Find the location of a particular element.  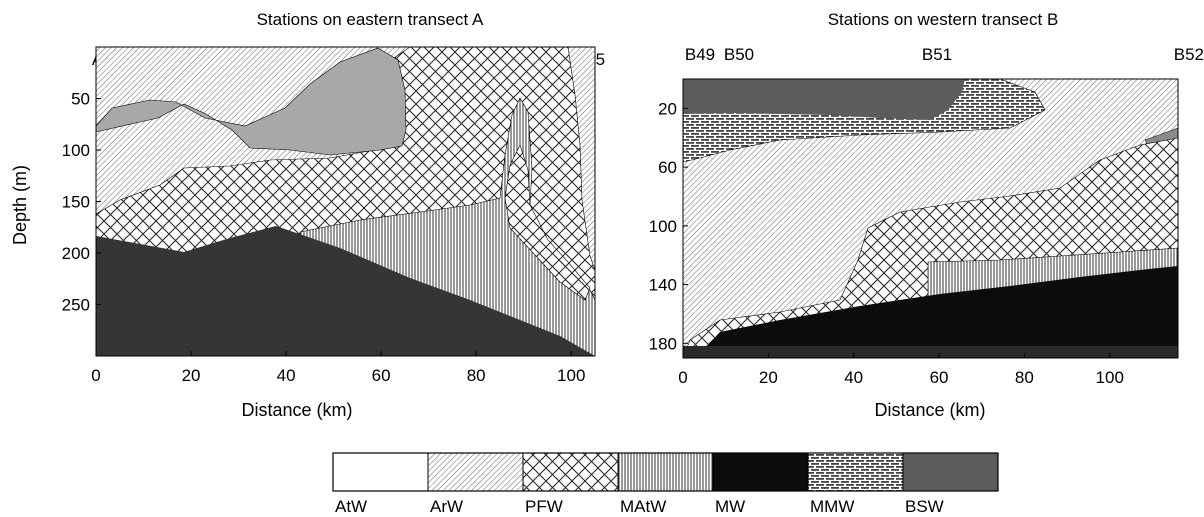

legend-swatch-mmw is located at coordinates (855, 472).